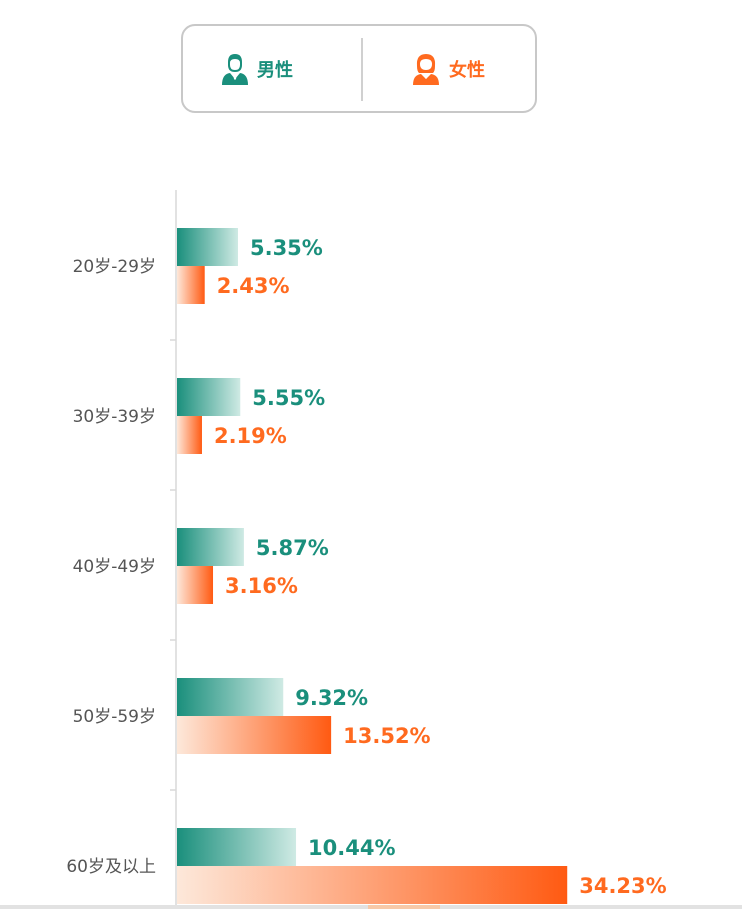 The image size is (742, 909). Describe the element at coordinates (111, 867) in the screenshot. I see `category-label: 60岁及以上` at that location.